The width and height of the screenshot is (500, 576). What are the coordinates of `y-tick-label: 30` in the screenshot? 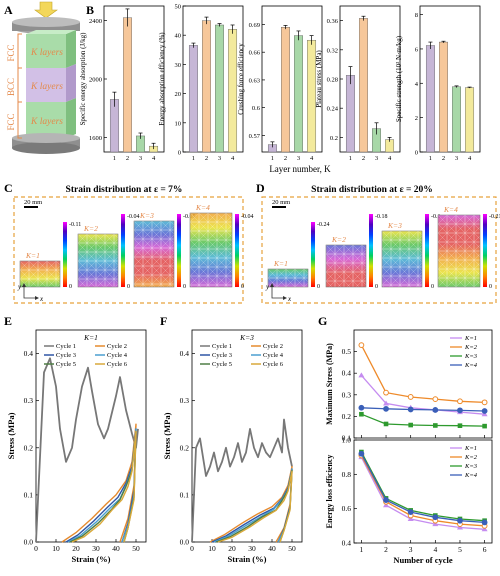 It's located at (178, 65).